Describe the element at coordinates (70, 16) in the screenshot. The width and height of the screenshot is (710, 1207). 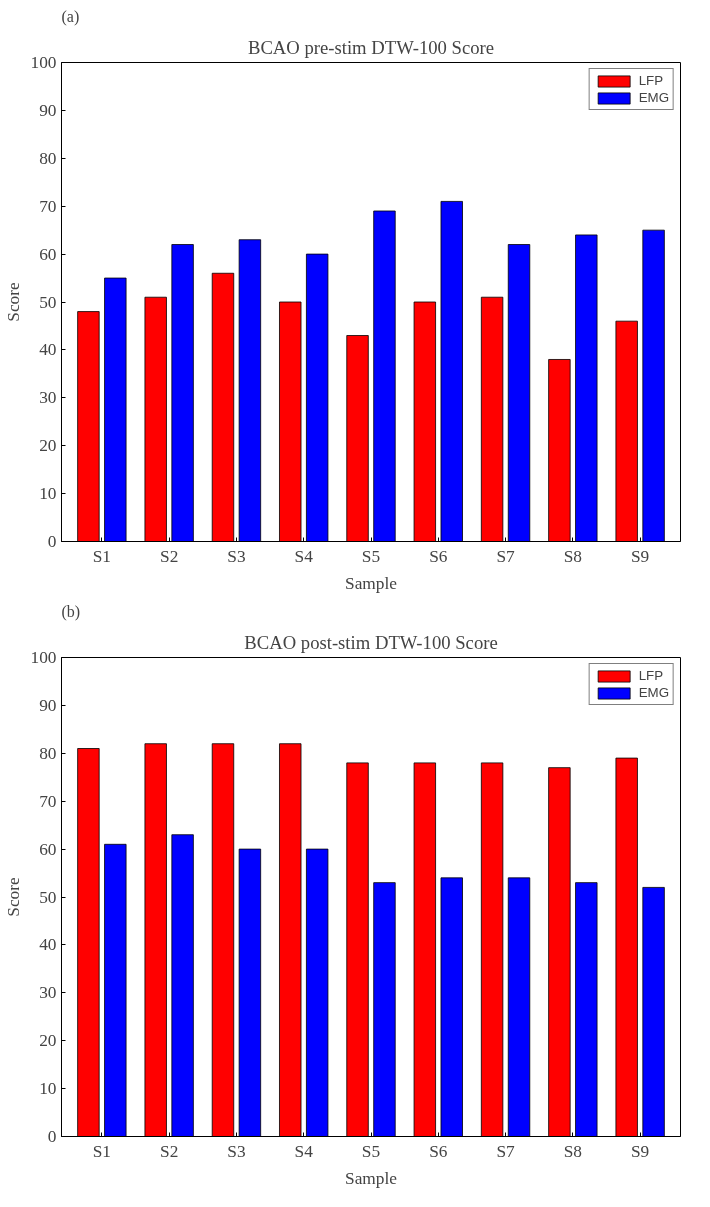
I see `text: (a)` at that location.